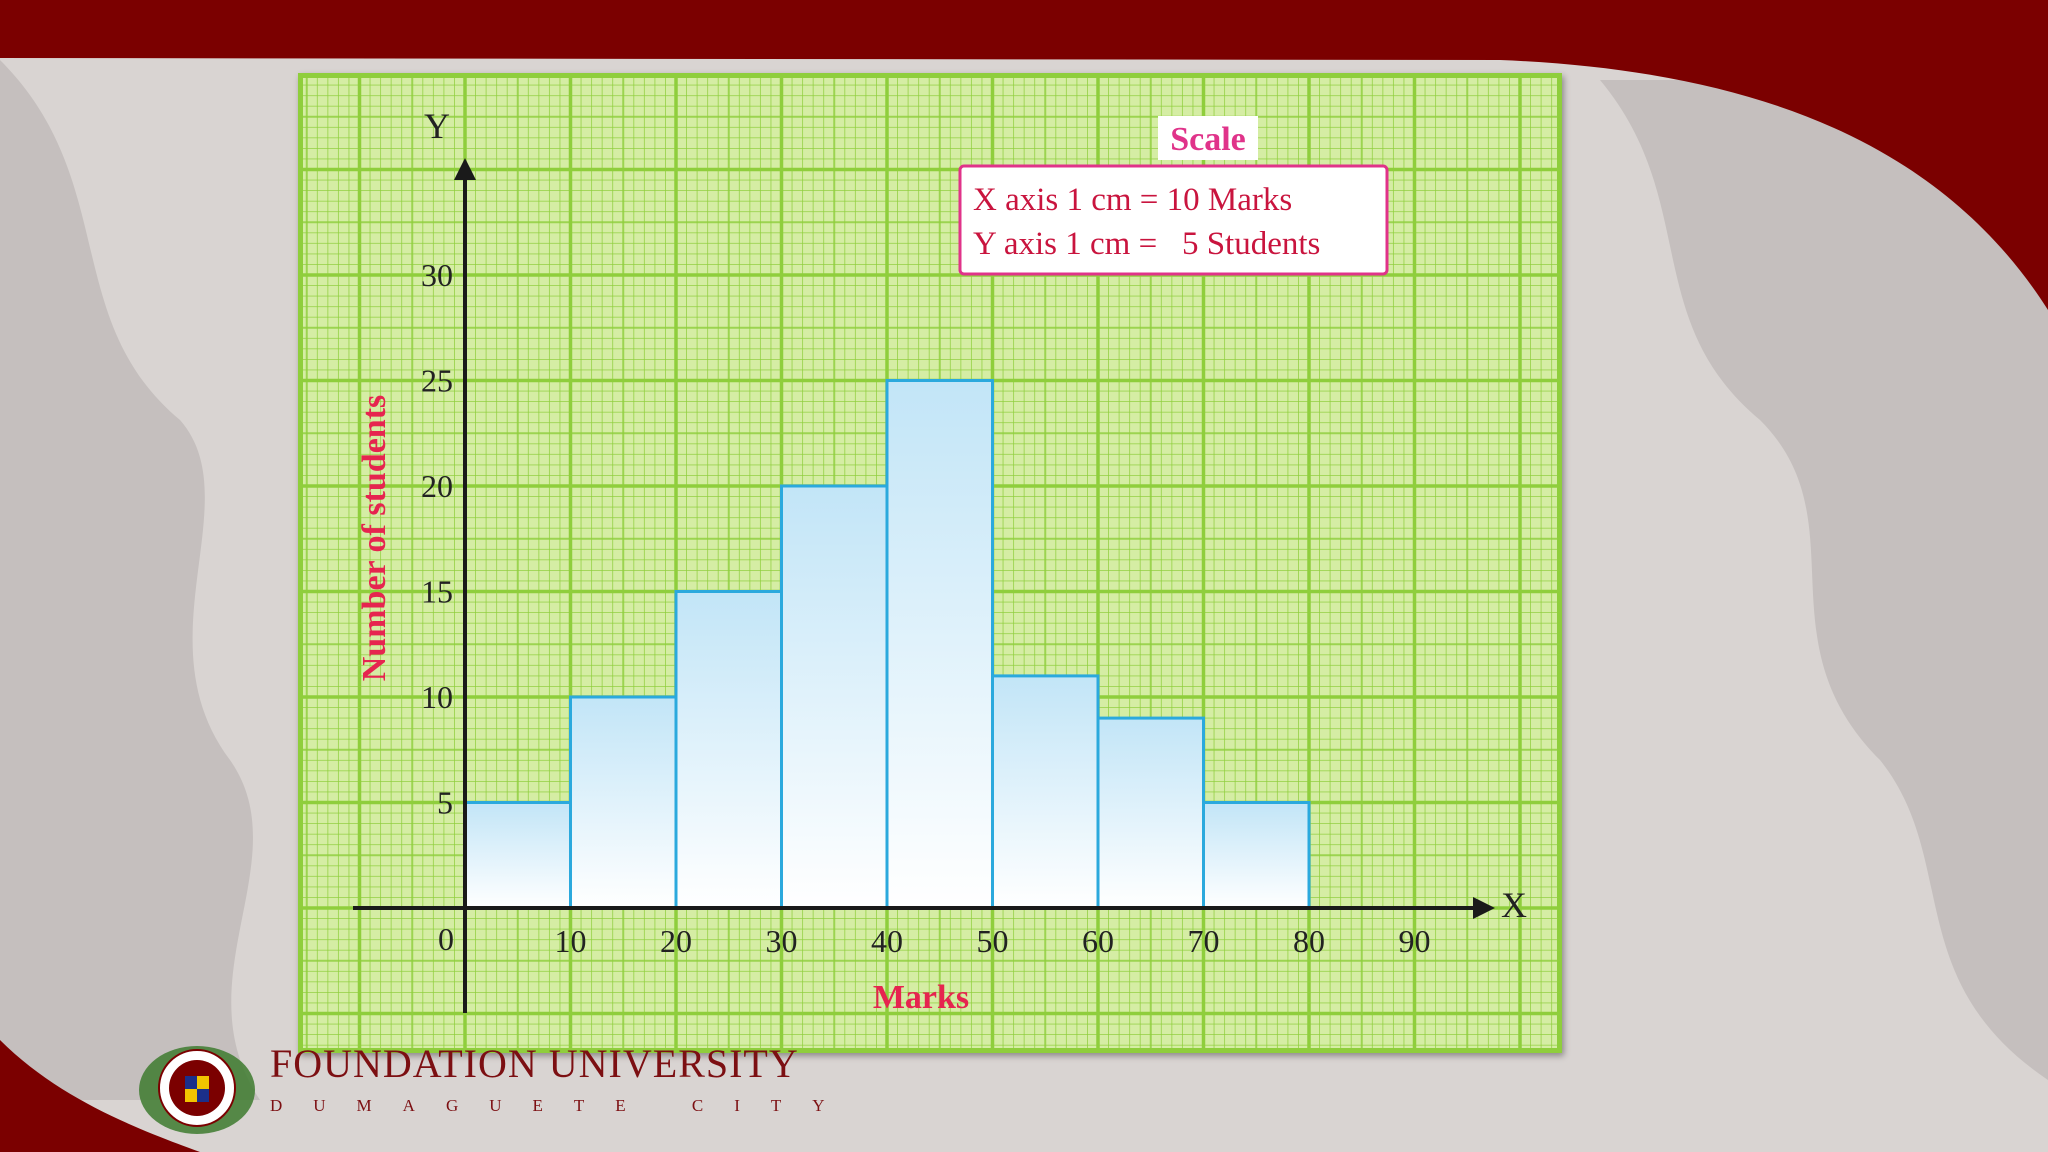  I want to click on scale-line-y: Y axis 1 cm = 5 Students, so click(1146, 244).